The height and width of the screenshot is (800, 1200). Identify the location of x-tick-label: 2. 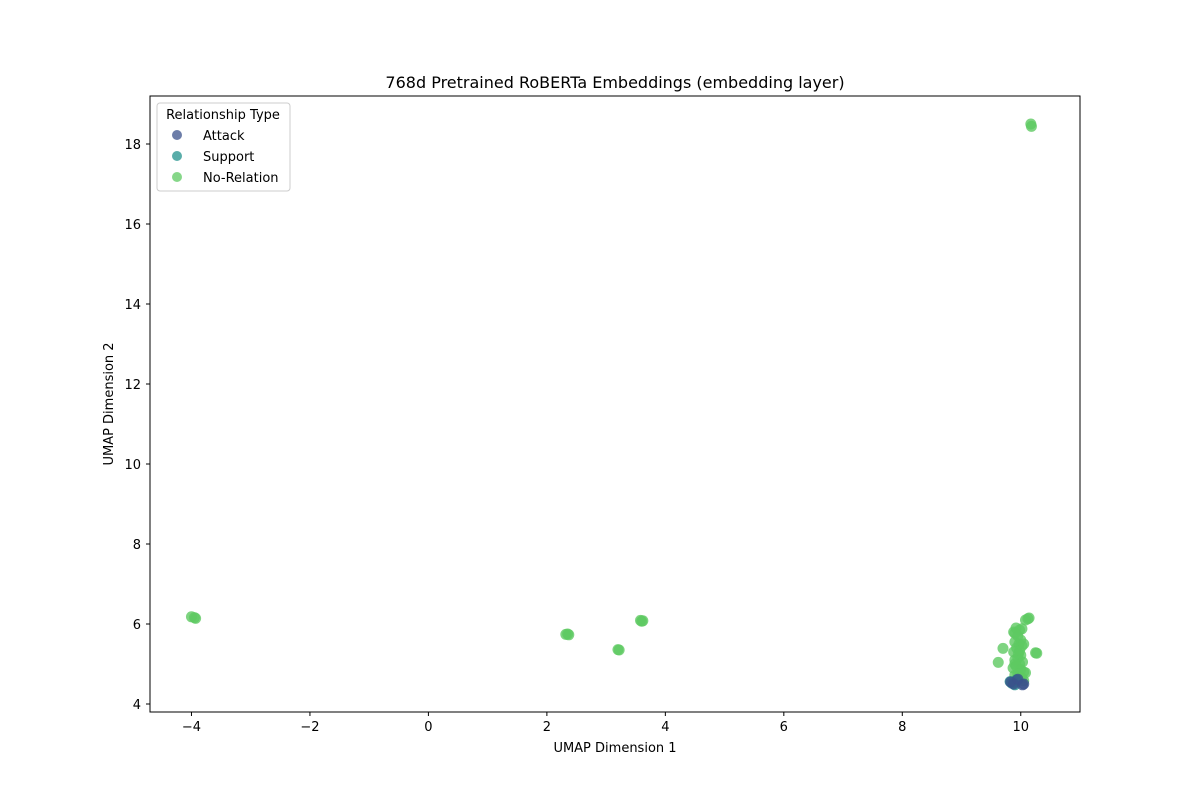
(547, 727).